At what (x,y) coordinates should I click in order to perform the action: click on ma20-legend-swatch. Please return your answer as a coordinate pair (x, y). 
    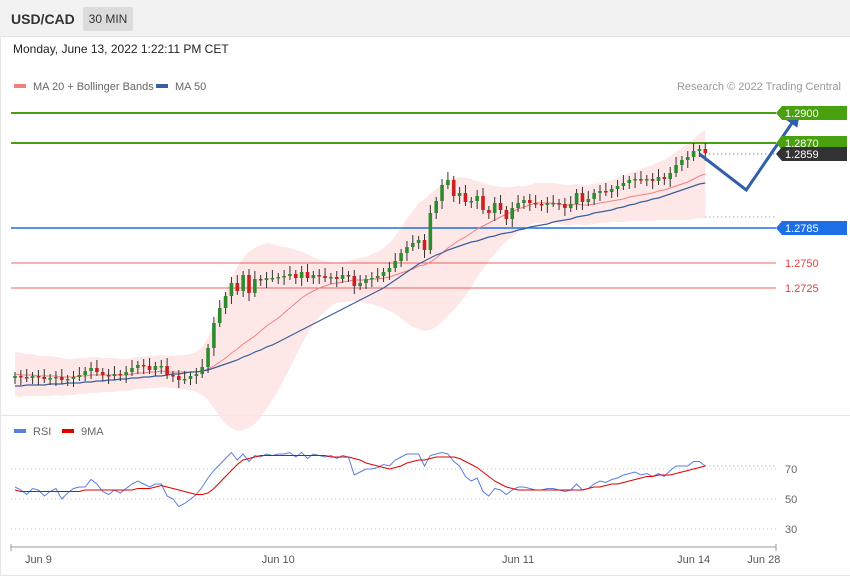
    Looking at the image, I should click on (20, 86).